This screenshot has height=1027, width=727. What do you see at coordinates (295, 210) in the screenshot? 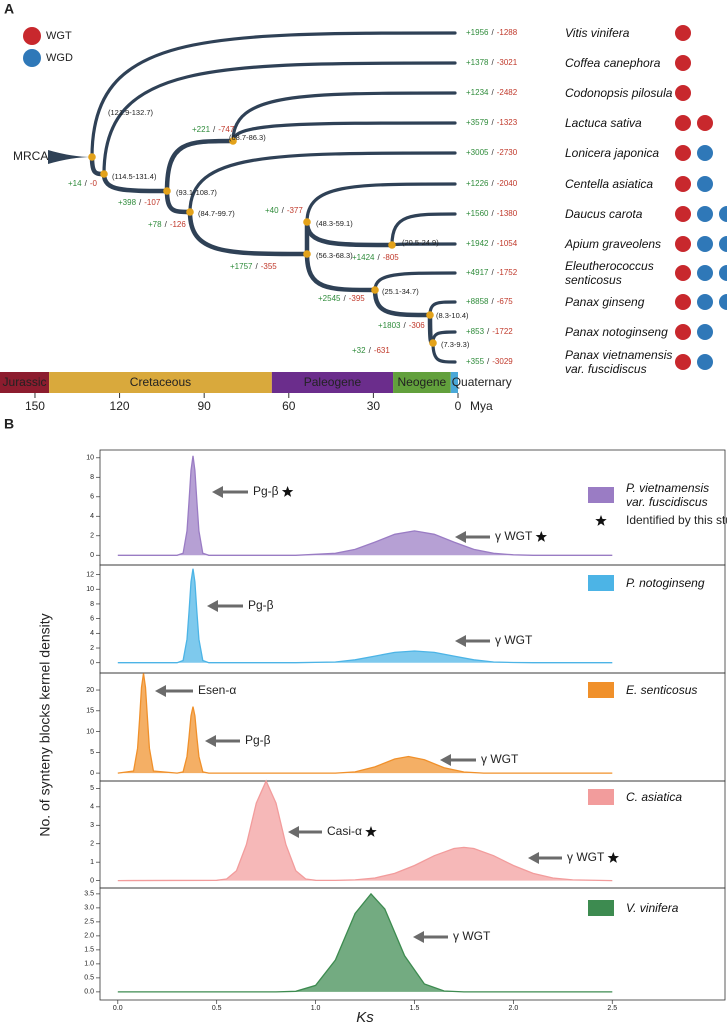
I see `loss: -377` at bounding box center [295, 210].